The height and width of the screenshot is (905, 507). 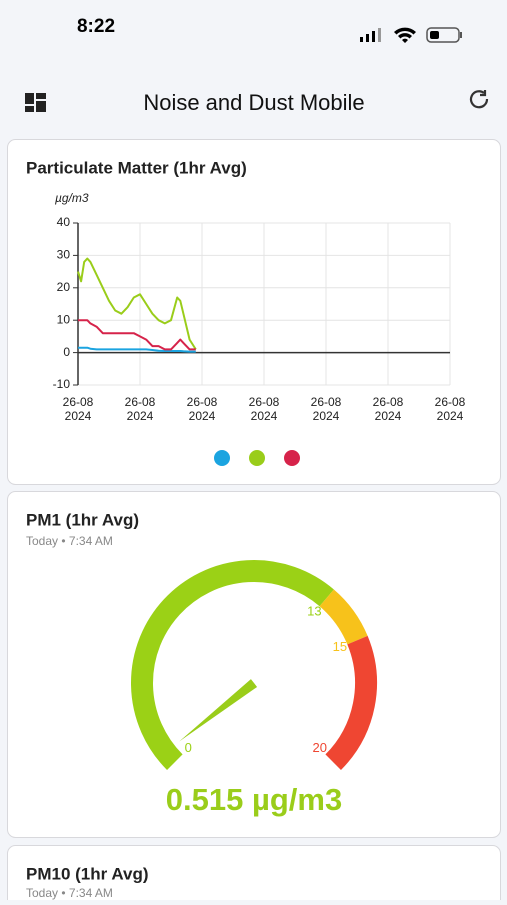 I want to click on y-tick-label: 0, so click(x=66, y=352).